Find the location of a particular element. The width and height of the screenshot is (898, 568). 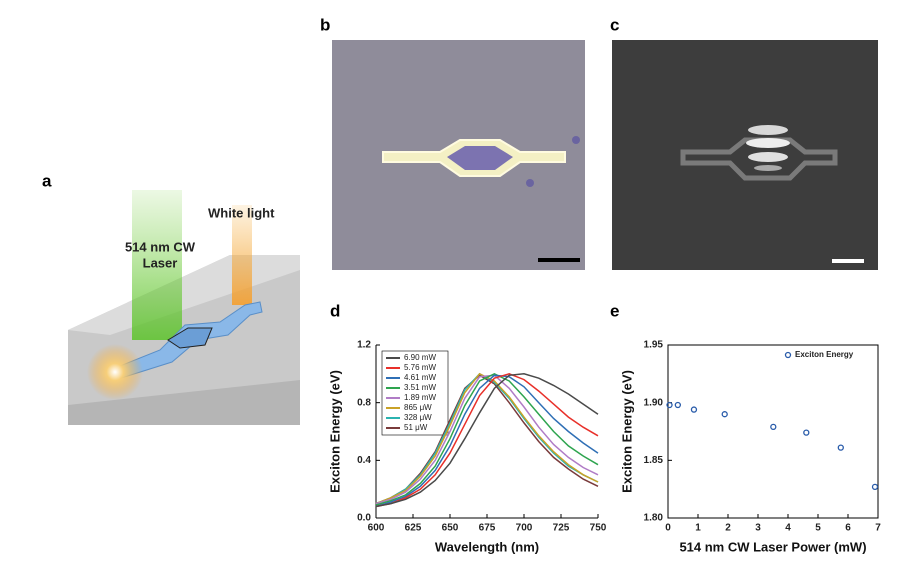

x-tick-label: 650 is located at coordinates (450, 528).